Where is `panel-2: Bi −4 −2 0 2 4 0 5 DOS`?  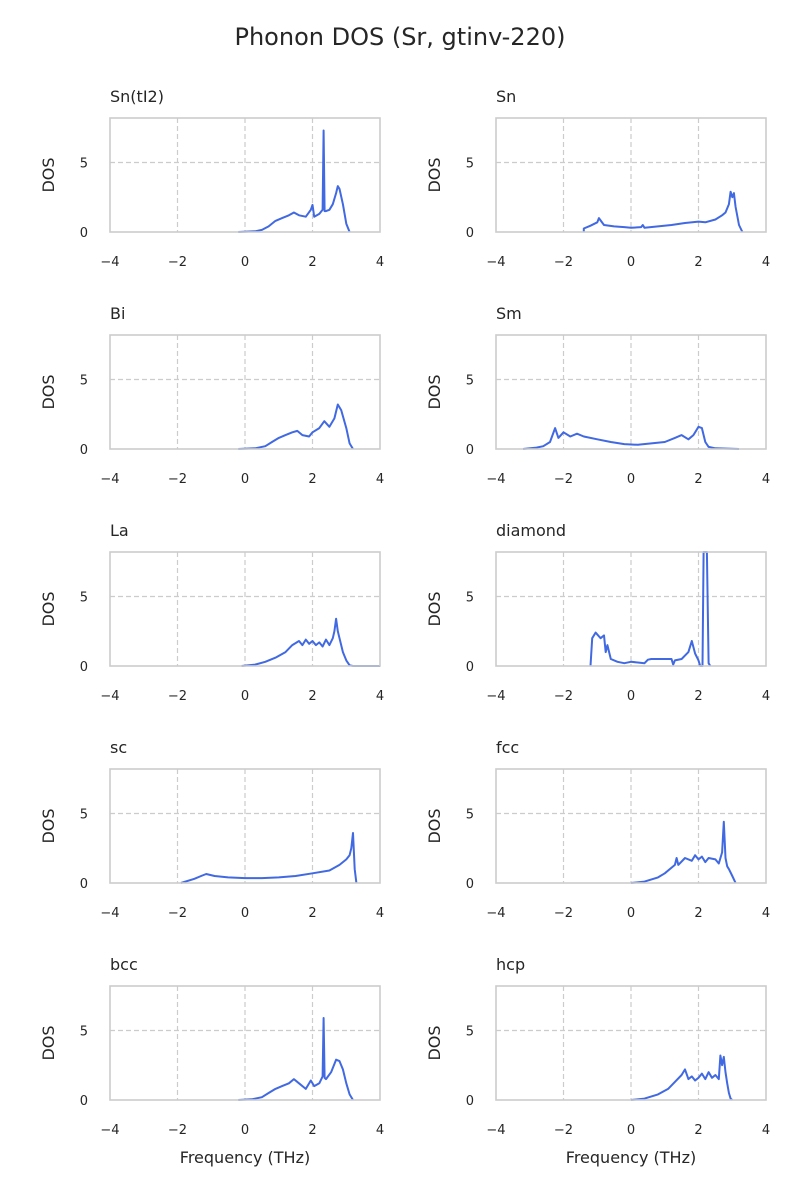 panel-2: Bi −4 −2 0 2 4 0 5 DOS is located at coordinates (211, 395).